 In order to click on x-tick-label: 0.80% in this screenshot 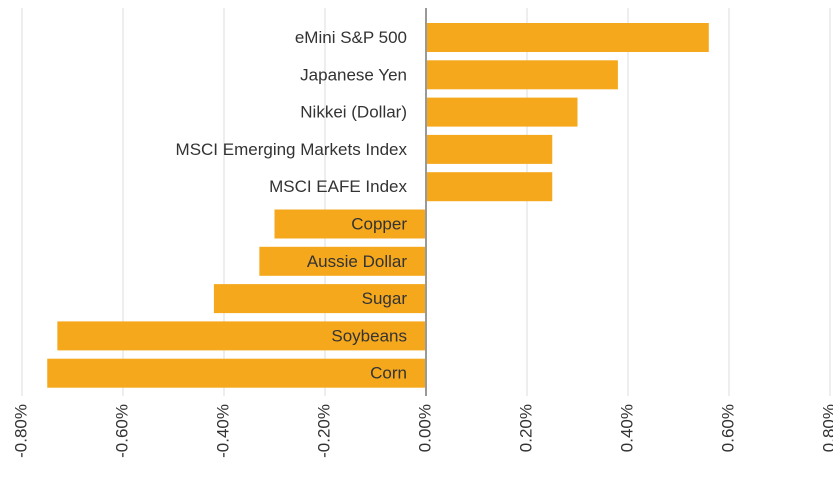, I will do `click(826, 428)`.